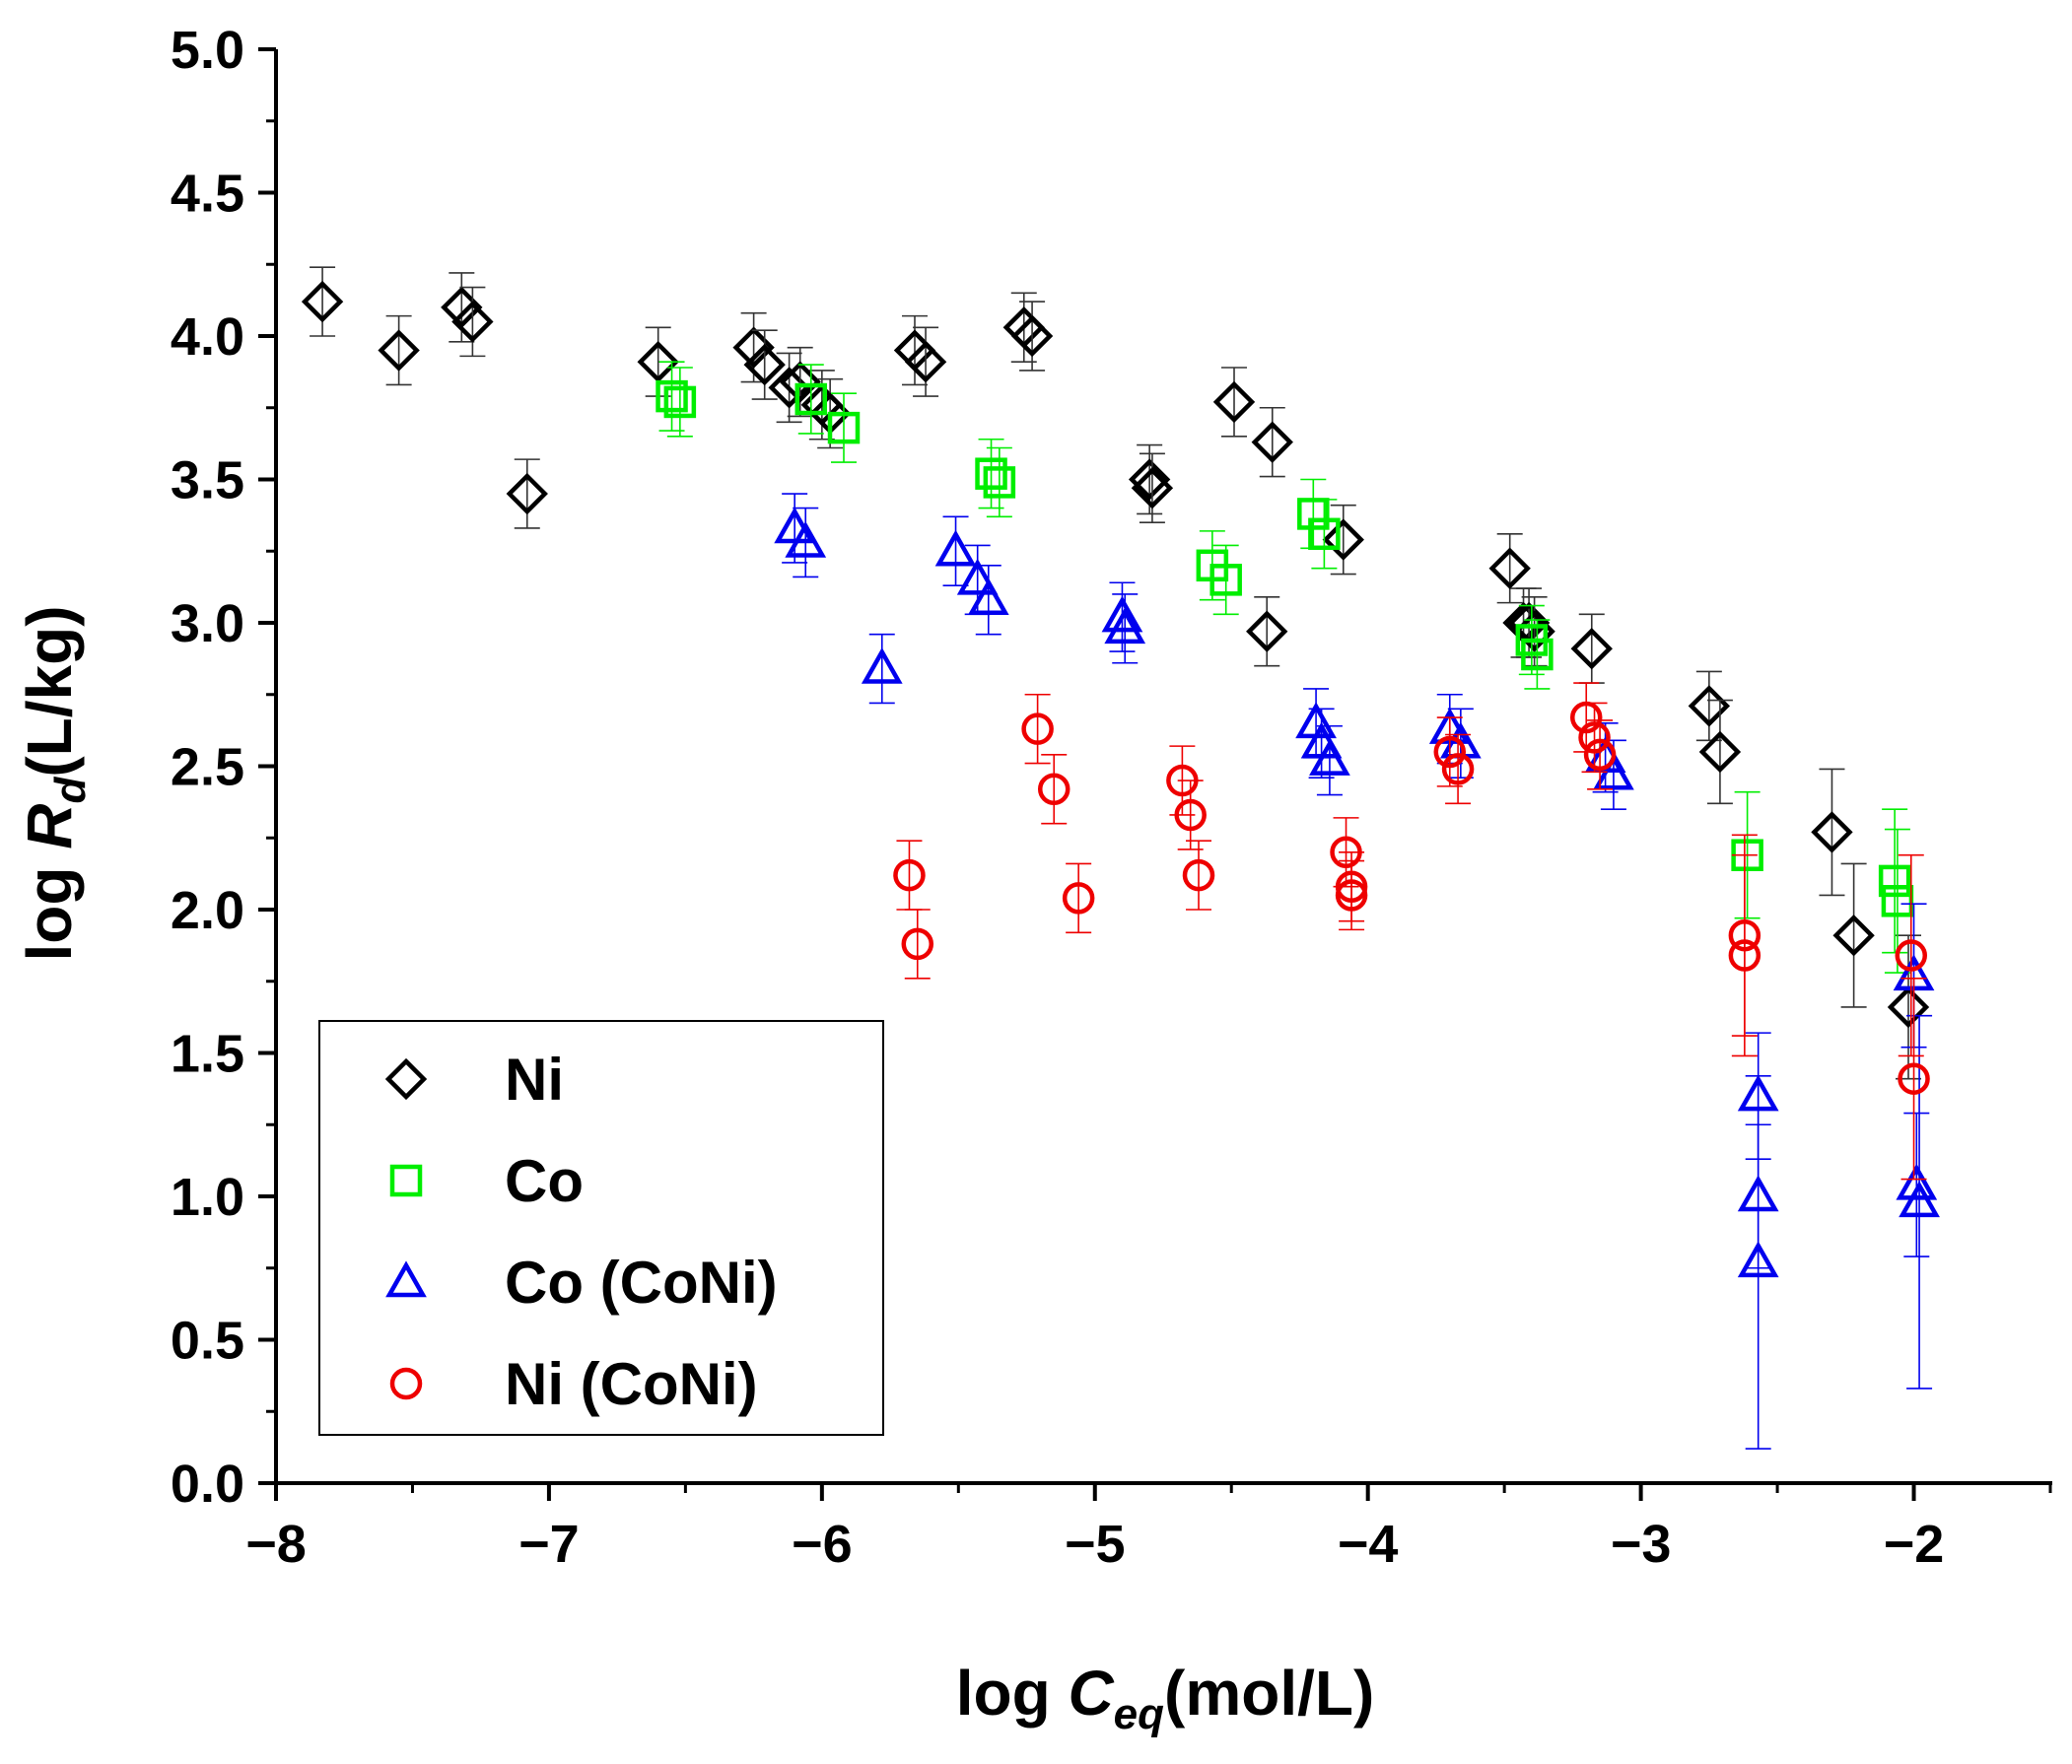  Describe the element at coordinates (207, 480) in the screenshot. I see `y-tick-label: 3.5` at that location.